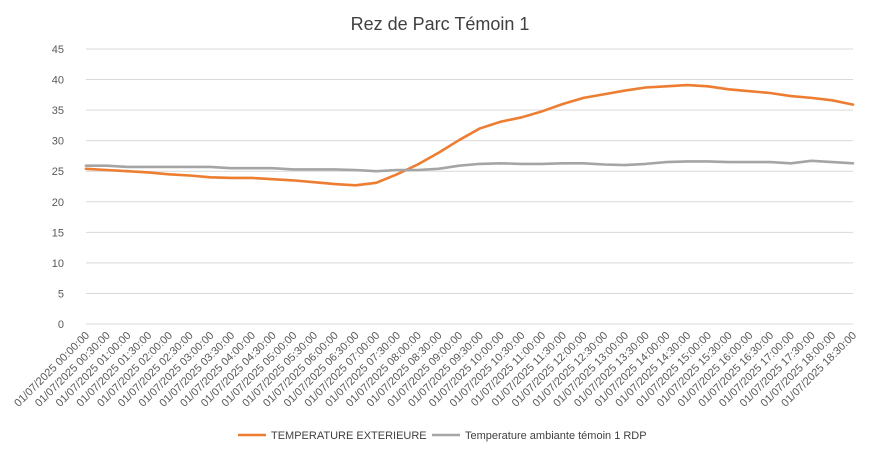  I want to click on y-tick-label: 35, so click(58, 111).